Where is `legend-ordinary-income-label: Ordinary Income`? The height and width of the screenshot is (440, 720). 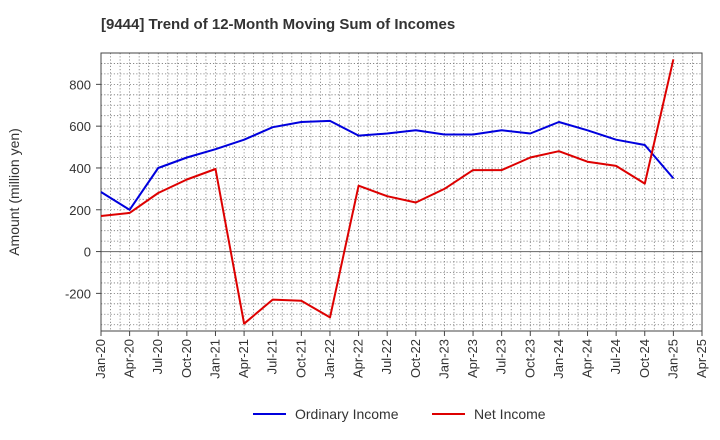 legend-ordinary-income-label: Ordinary Income is located at coordinates (347, 414).